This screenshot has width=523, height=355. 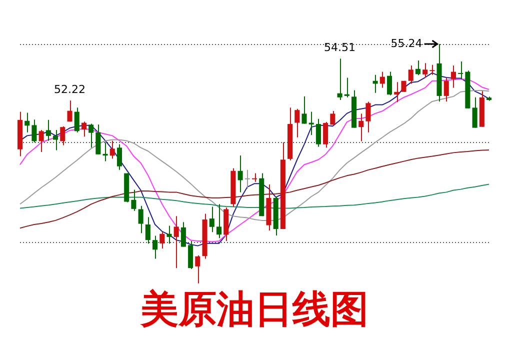 What do you see at coordinates (340, 47) in the screenshot?
I see `annotation: 54.51` at bounding box center [340, 47].